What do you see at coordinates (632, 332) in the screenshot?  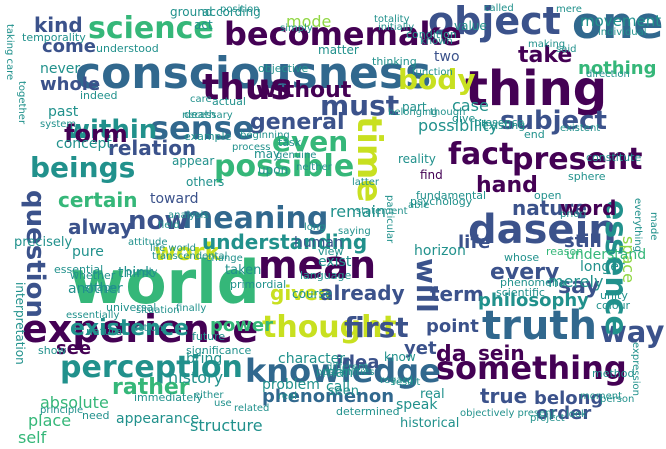 I see `word-way: way` at bounding box center [632, 332].